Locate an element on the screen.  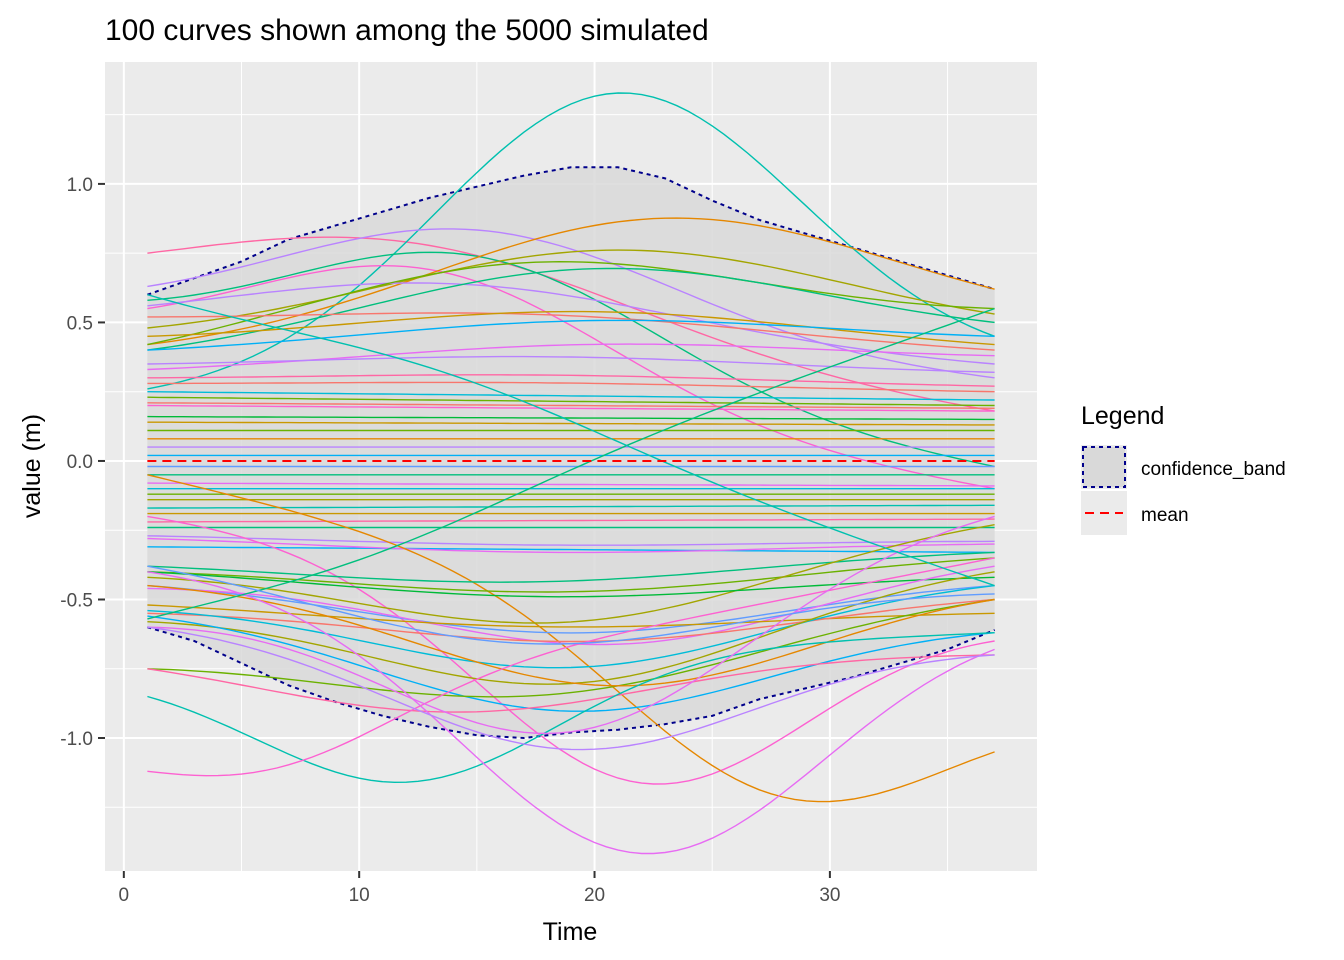
x-tick-label: 10 is located at coordinates (359, 895).